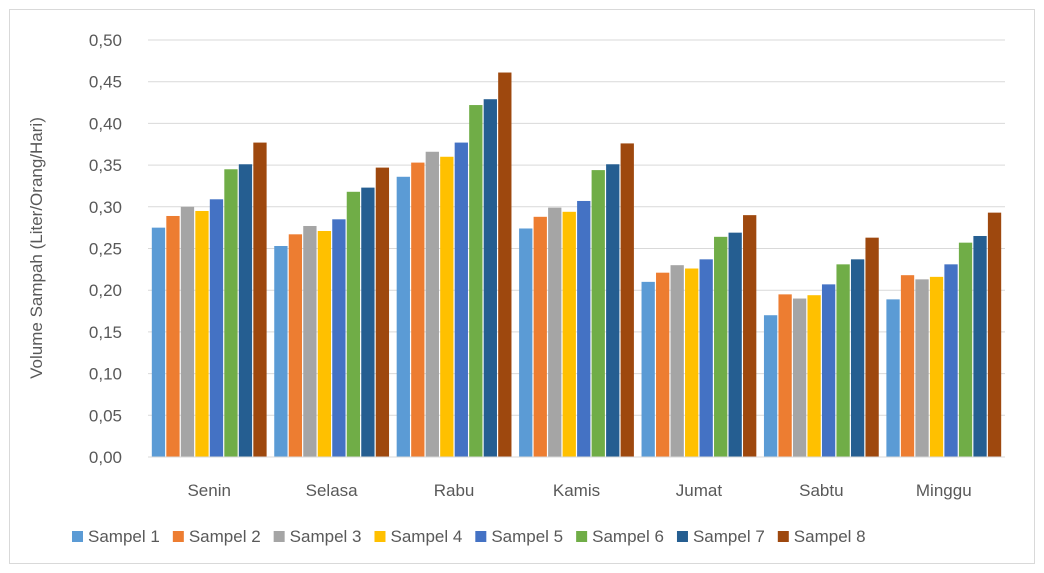  I want to click on legend-label: Sampel 5, so click(527, 536).